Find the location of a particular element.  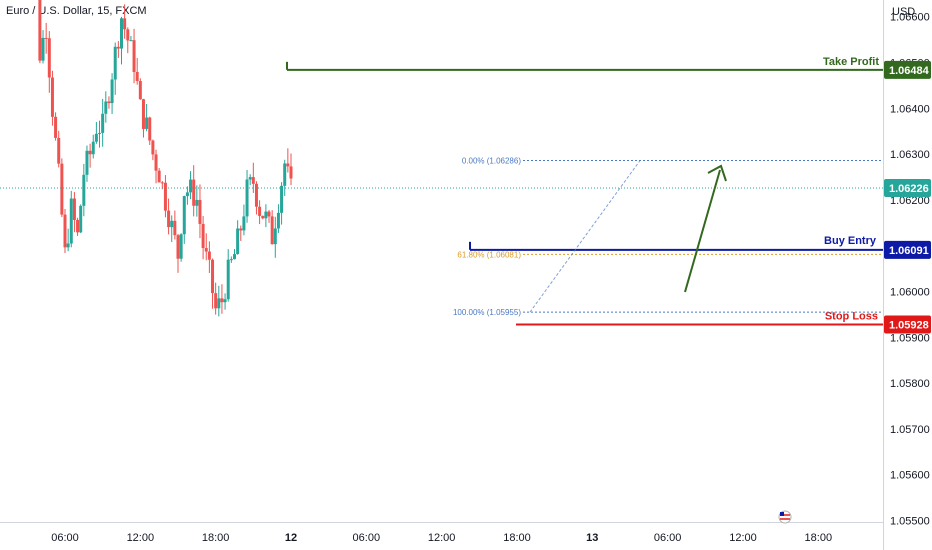

price-tick-label: 1.06600 is located at coordinates (910, 18).